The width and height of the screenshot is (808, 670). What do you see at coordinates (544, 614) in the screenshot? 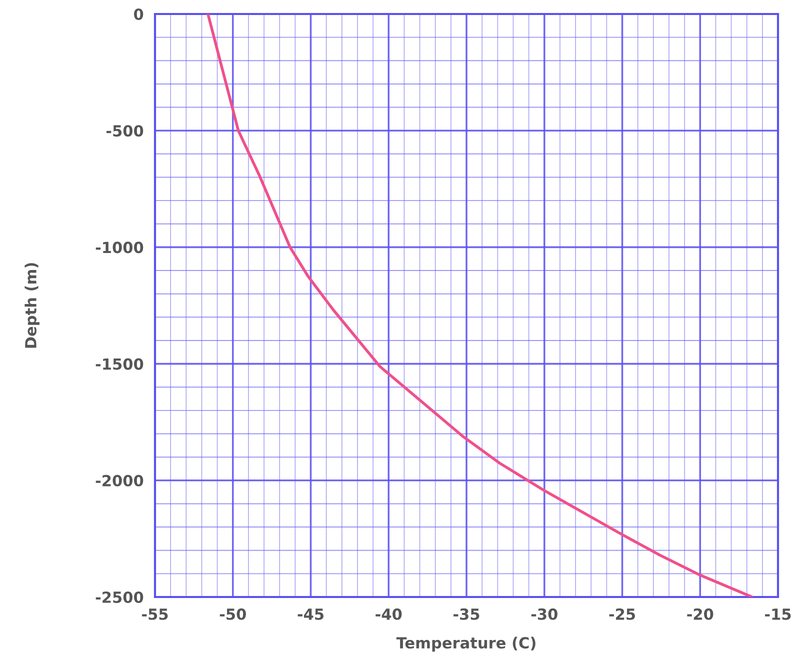
I see `x-tick-label: -30` at bounding box center [544, 614].